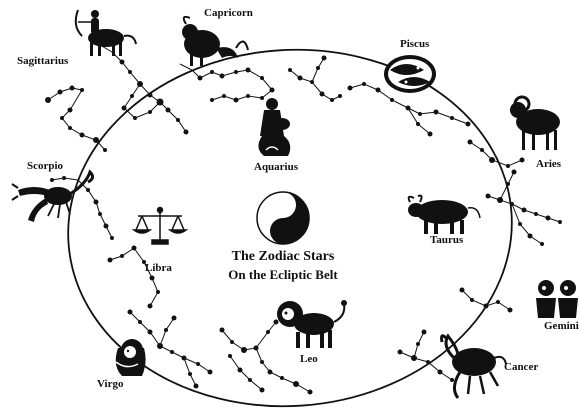 The image size is (580, 419). What do you see at coordinates (283, 274) in the screenshot?
I see `title-line-2: On the Ecliptic Belt` at bounding box center [283, 274].